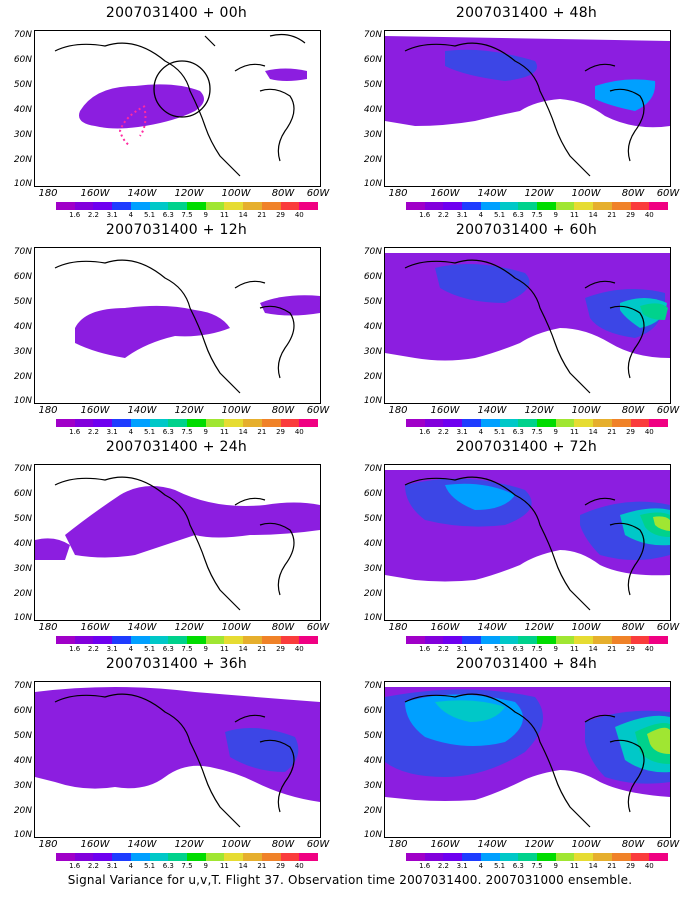 The image size is (700, 900). What do you see at coordinates (527, 759) in the screenshot?
I see `map-area` at bounding box center [527, 759].